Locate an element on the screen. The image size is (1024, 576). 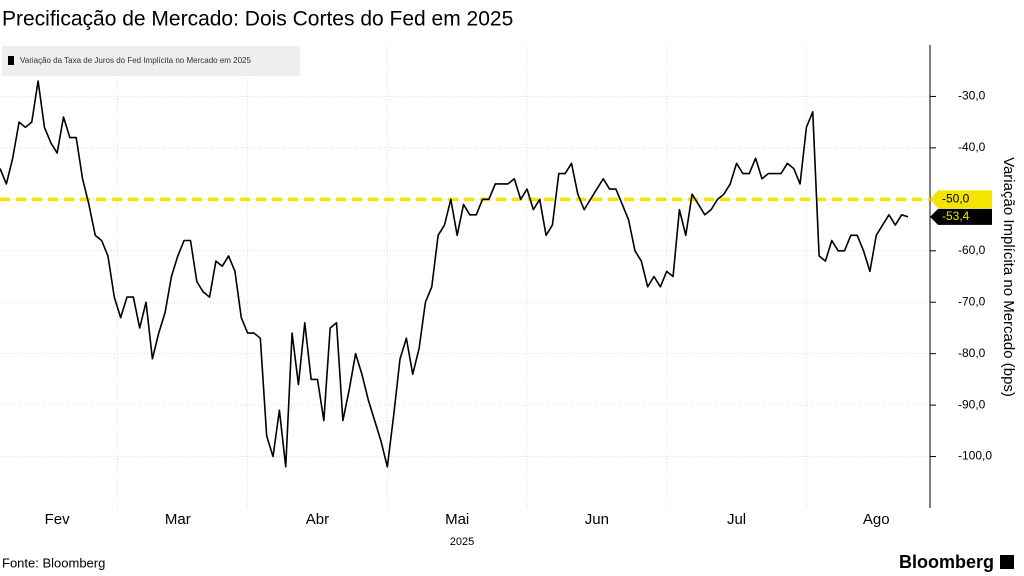
reference-tag is located at coordinates (961, 199).